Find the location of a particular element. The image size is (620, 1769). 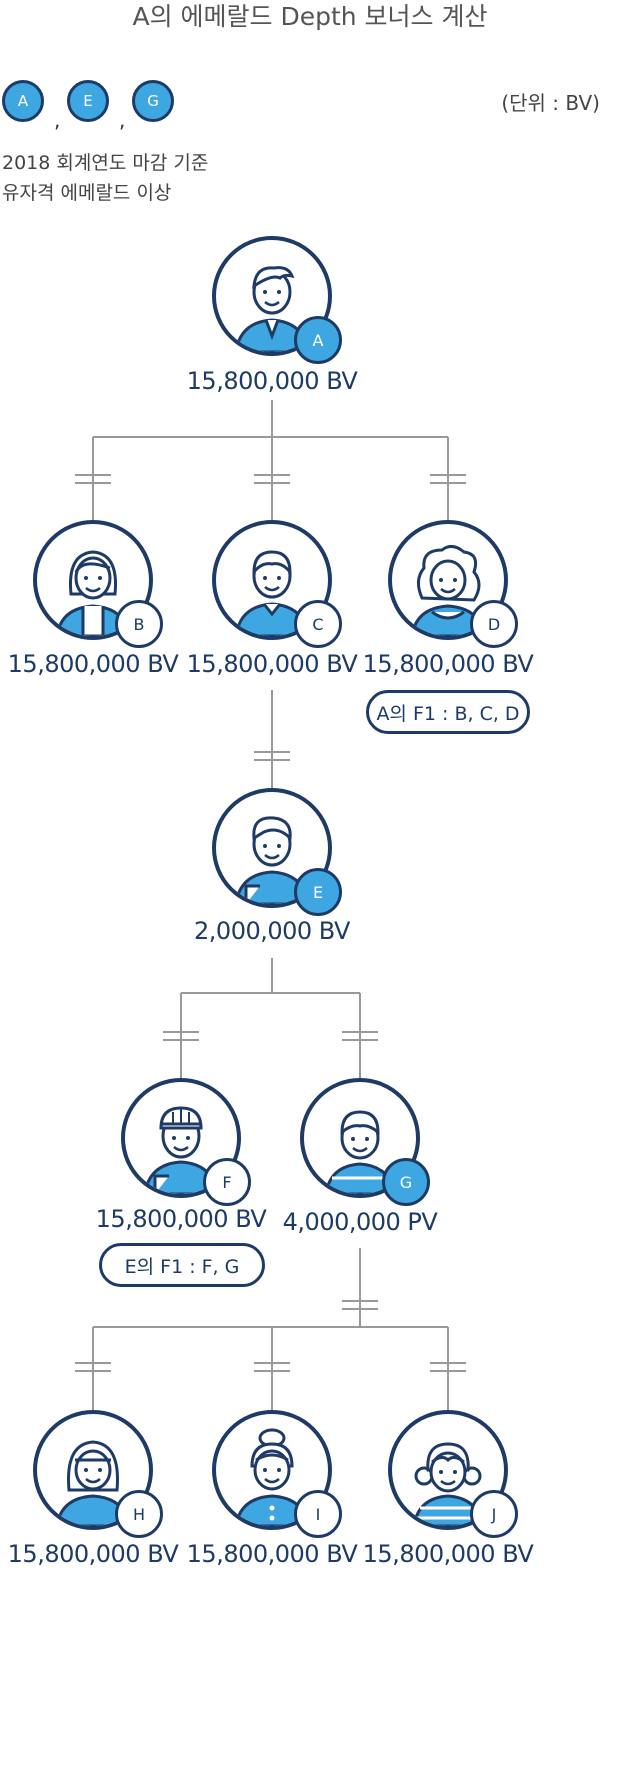

member-node-h: H is located at coordinates (98, 1474).